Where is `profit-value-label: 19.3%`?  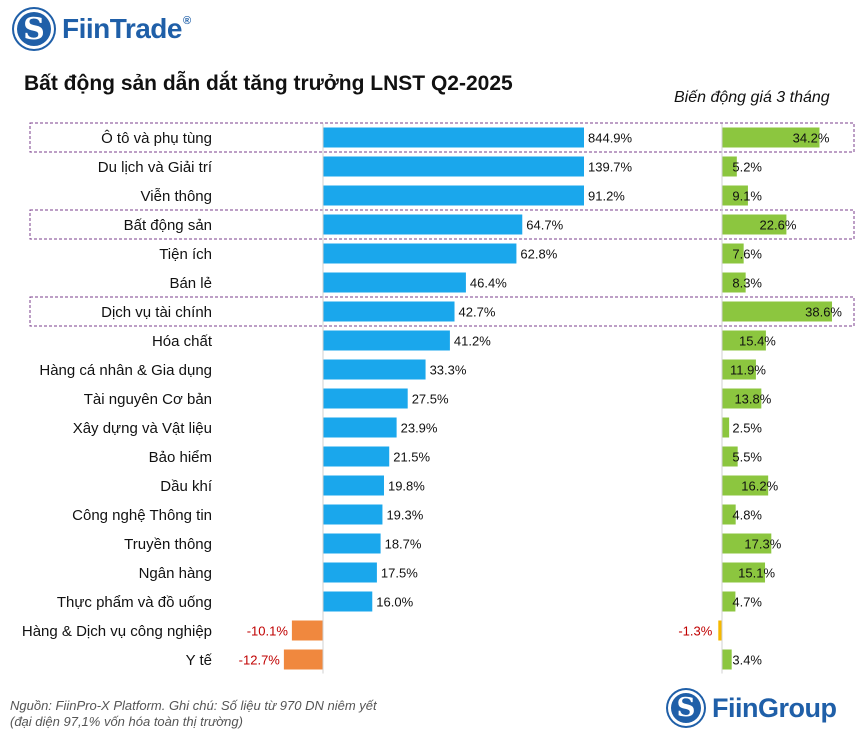 profit-value-label: 19.3% is located at coordinates (404, 515).